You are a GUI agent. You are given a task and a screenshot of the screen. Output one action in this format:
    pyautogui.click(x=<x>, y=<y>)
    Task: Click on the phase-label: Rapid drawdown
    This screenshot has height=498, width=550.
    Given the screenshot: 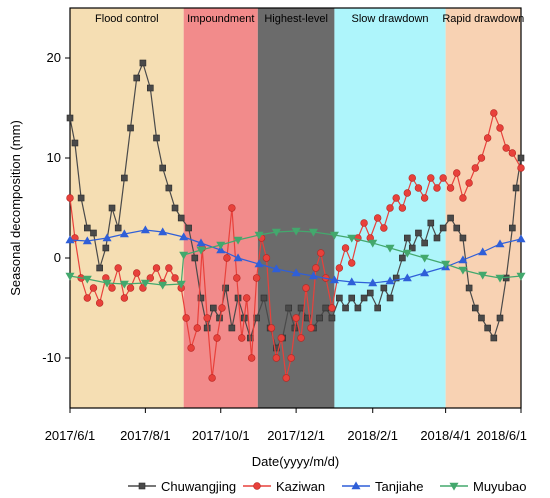 What is the action you would take?
    pyautogui.click(x=483, y=19)
    